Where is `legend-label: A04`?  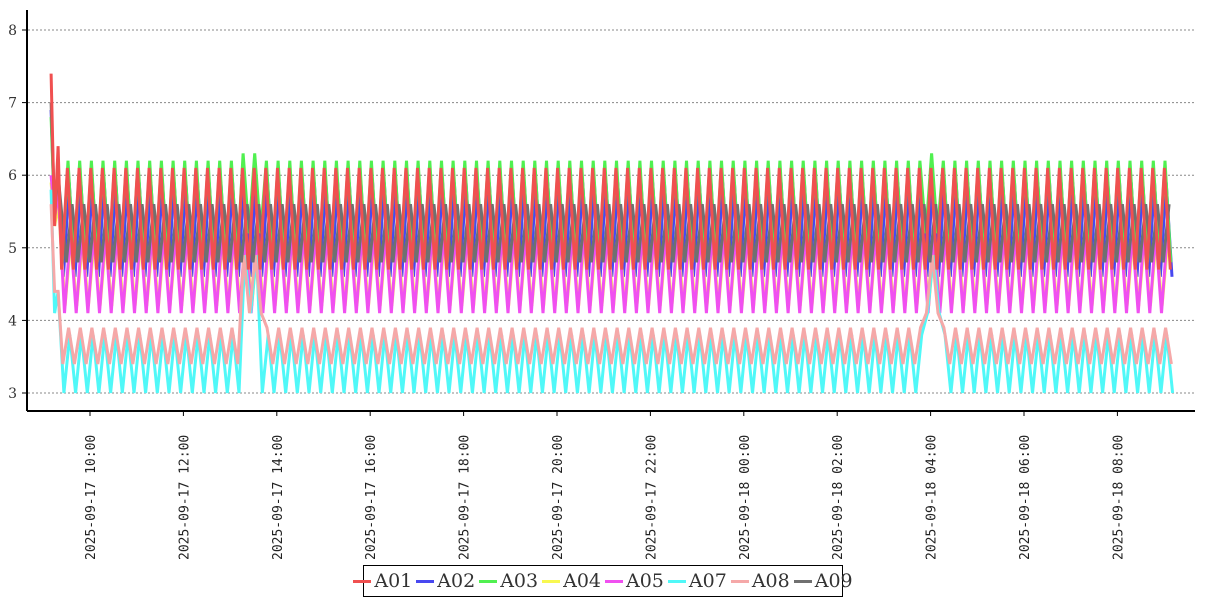 legend-label: A04 is located at coordinates (582, 581).